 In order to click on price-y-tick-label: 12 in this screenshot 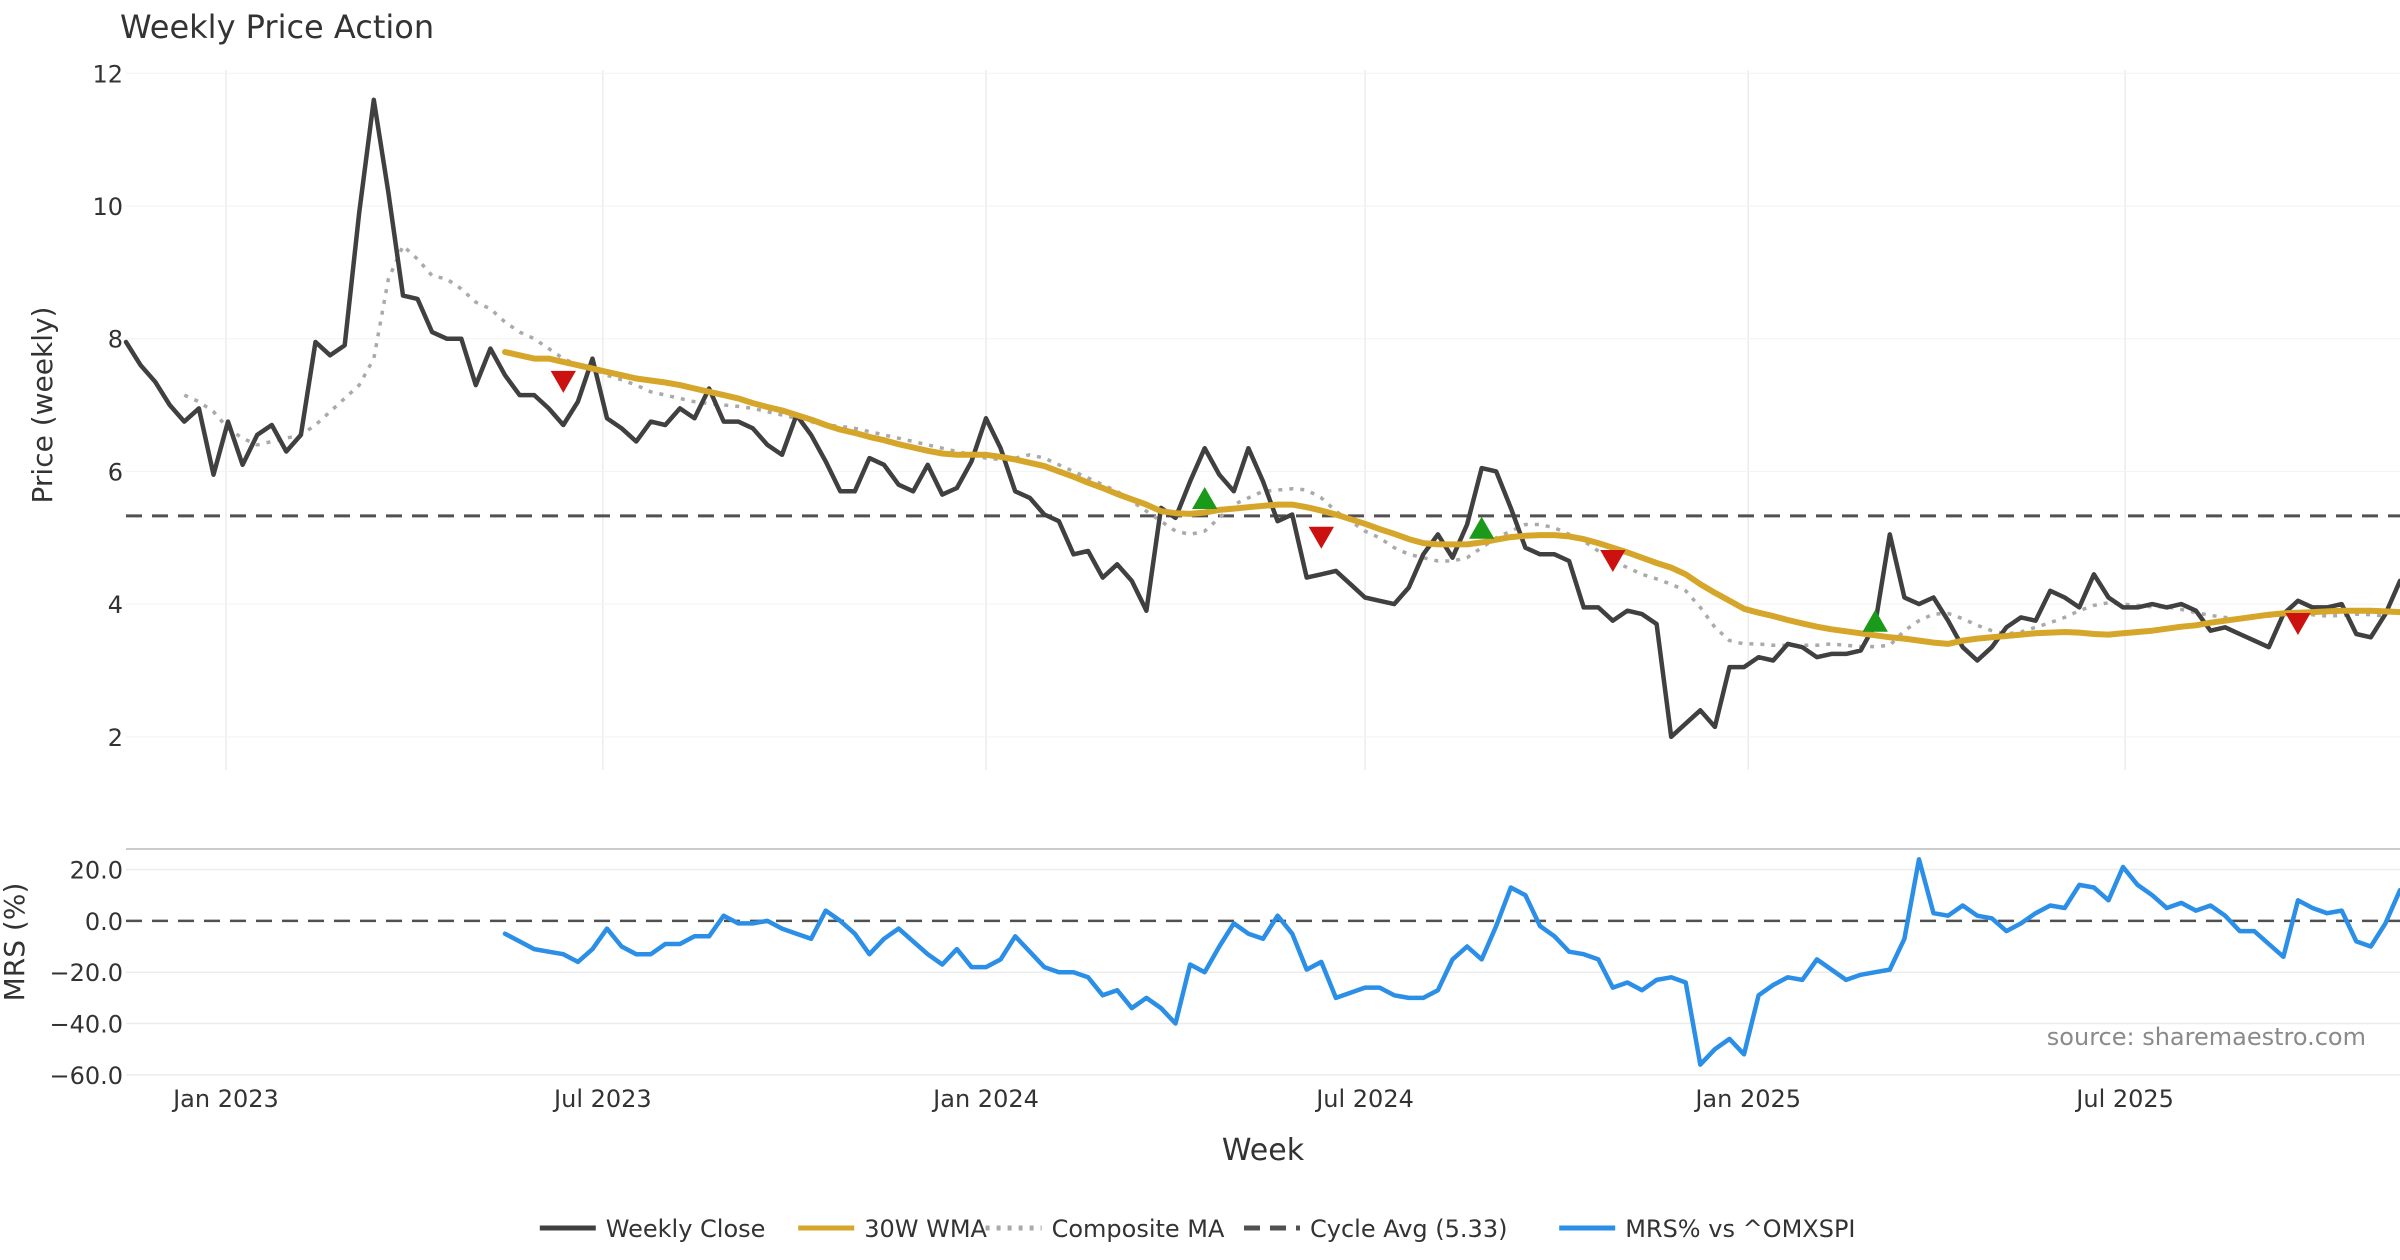, I will do `click(107, 74)`.